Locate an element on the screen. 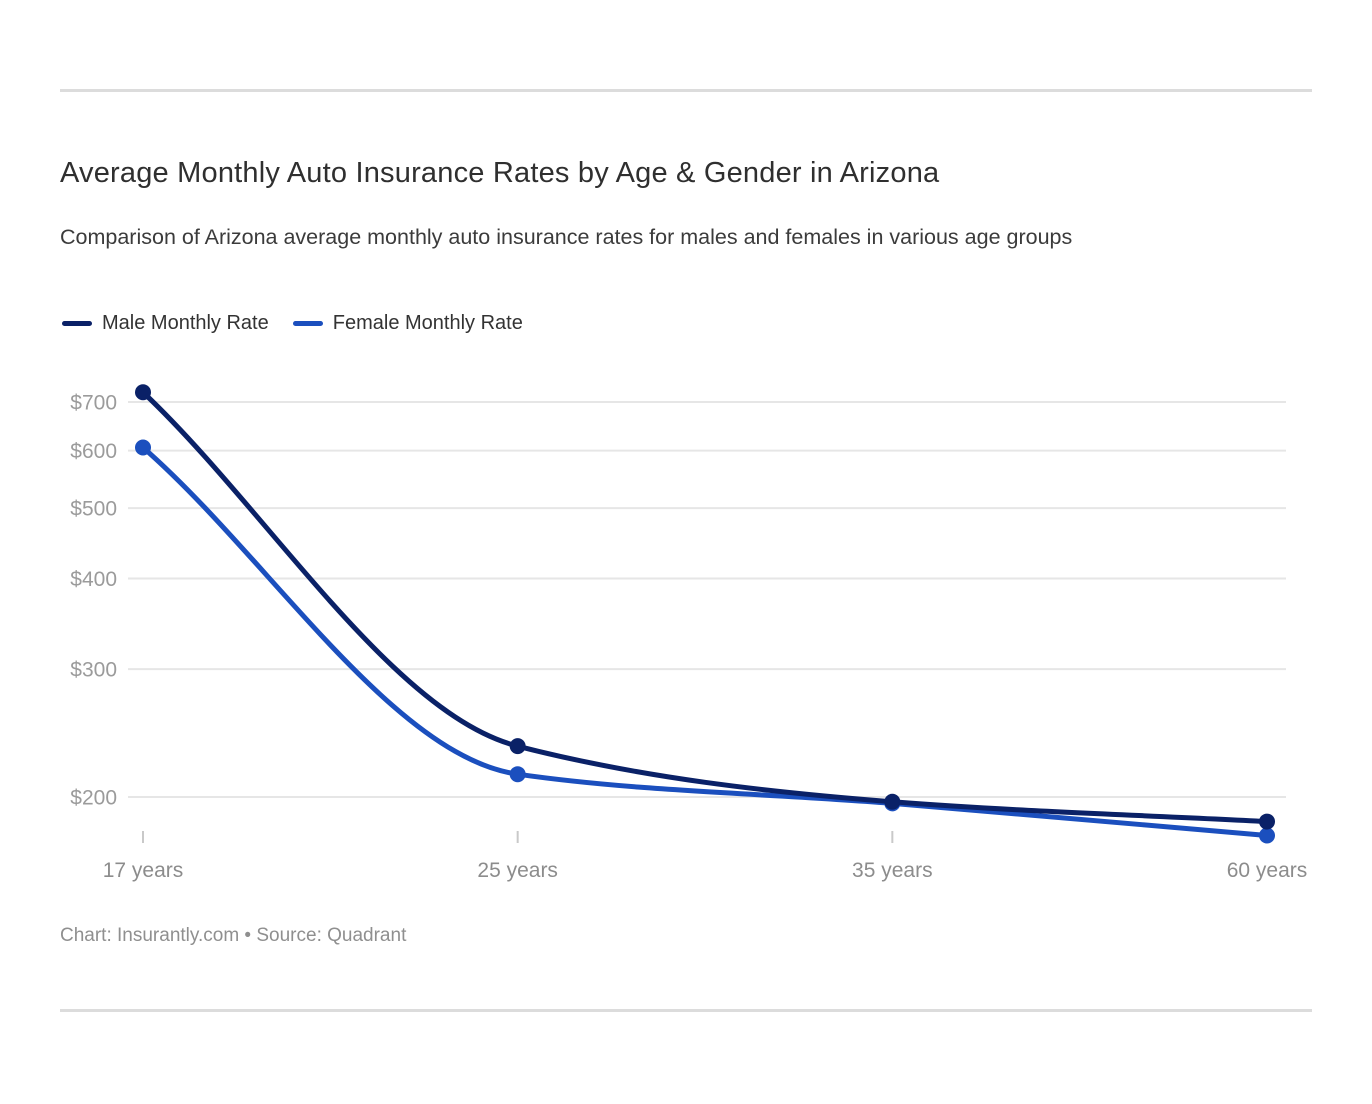 This screenshot has width=1372, height=1104. data-point-female-monthly-rate-25-years is located at coordinates (517, 774).